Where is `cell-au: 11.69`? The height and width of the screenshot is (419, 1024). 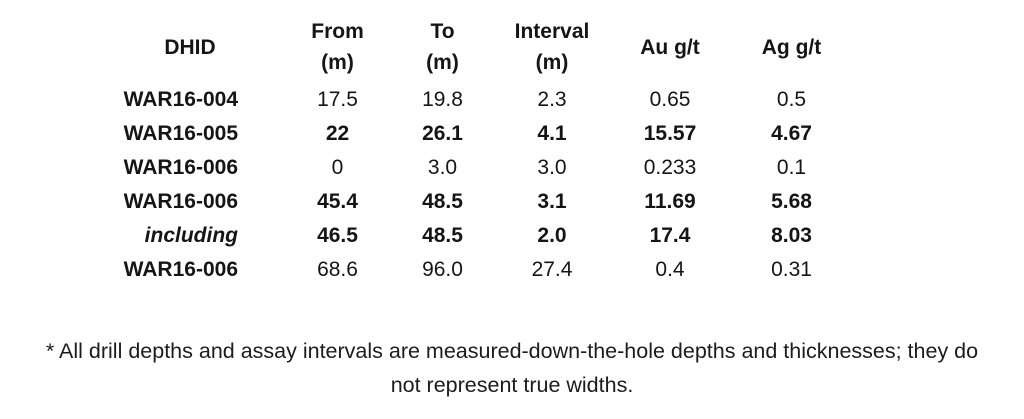 cell-au: 11.69 is located at coordinates (670, 201).